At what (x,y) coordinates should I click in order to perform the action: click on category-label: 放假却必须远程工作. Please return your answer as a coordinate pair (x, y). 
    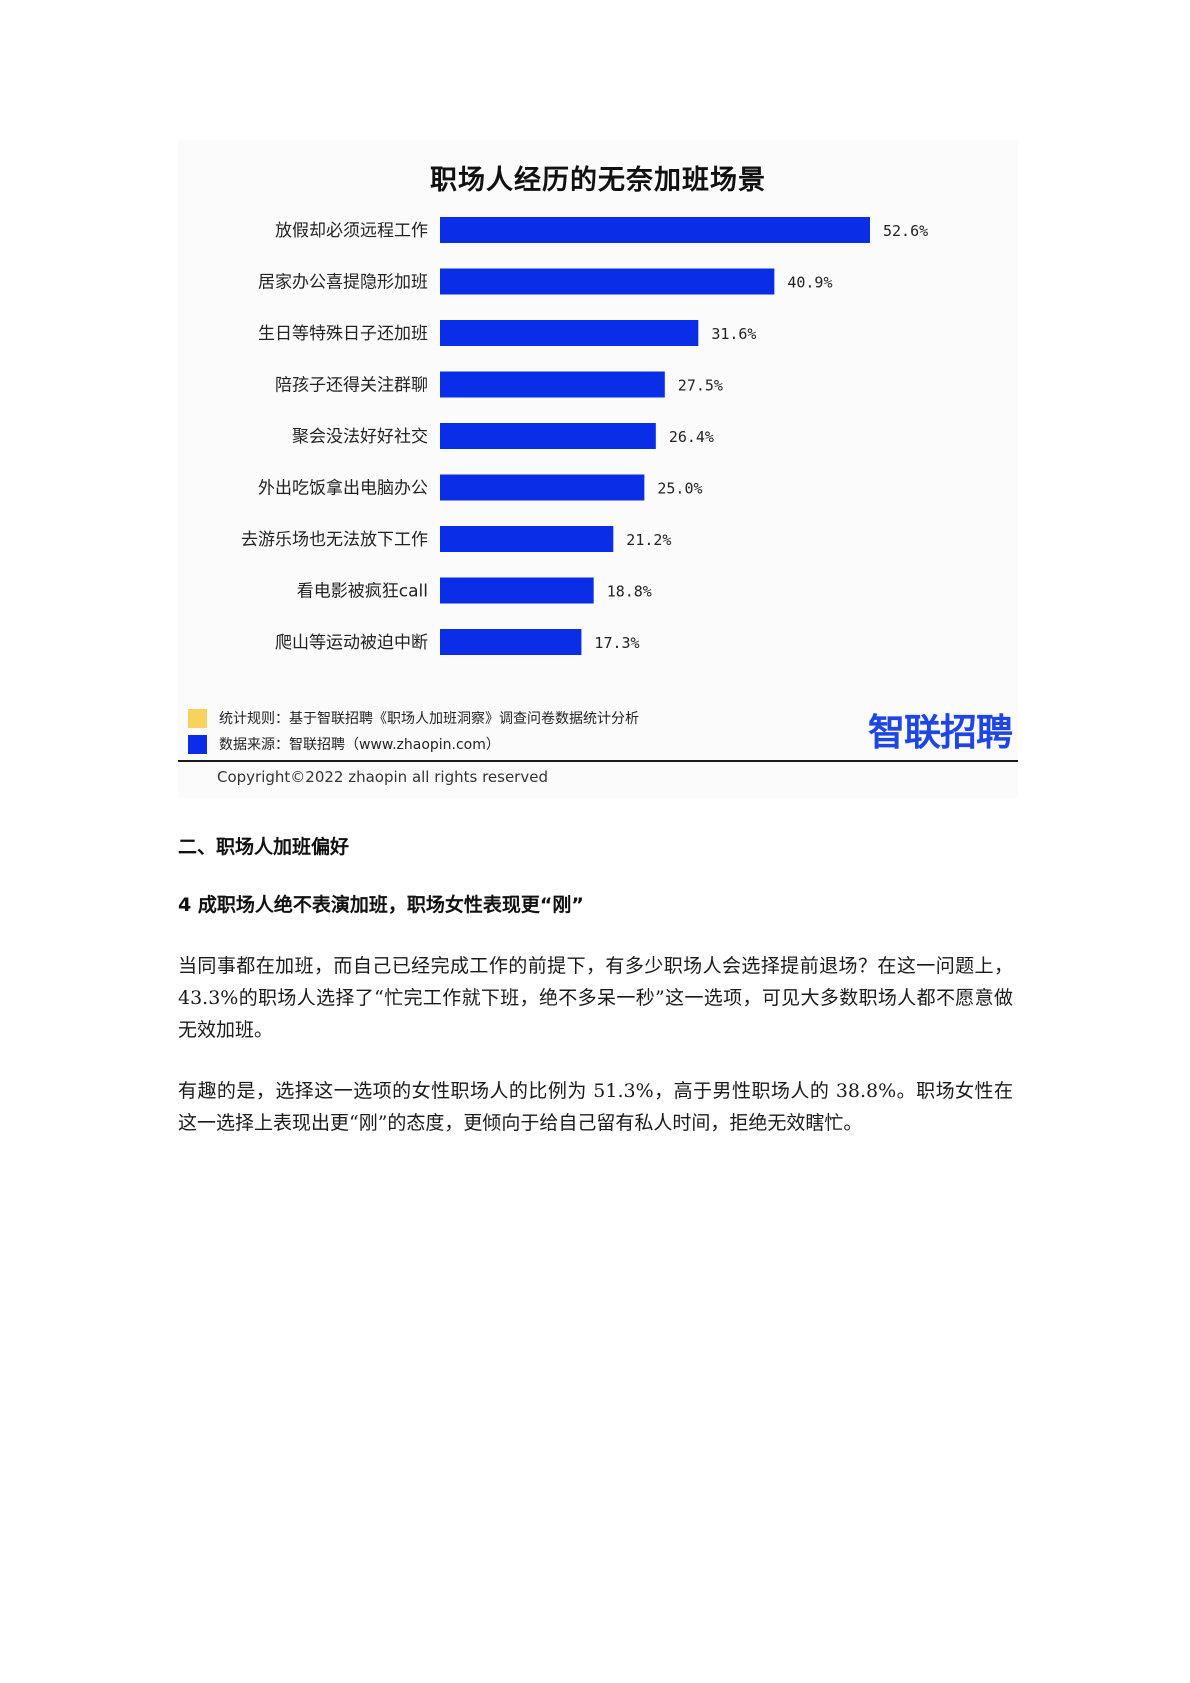
    Looking at the image, I should click on (351, 231).